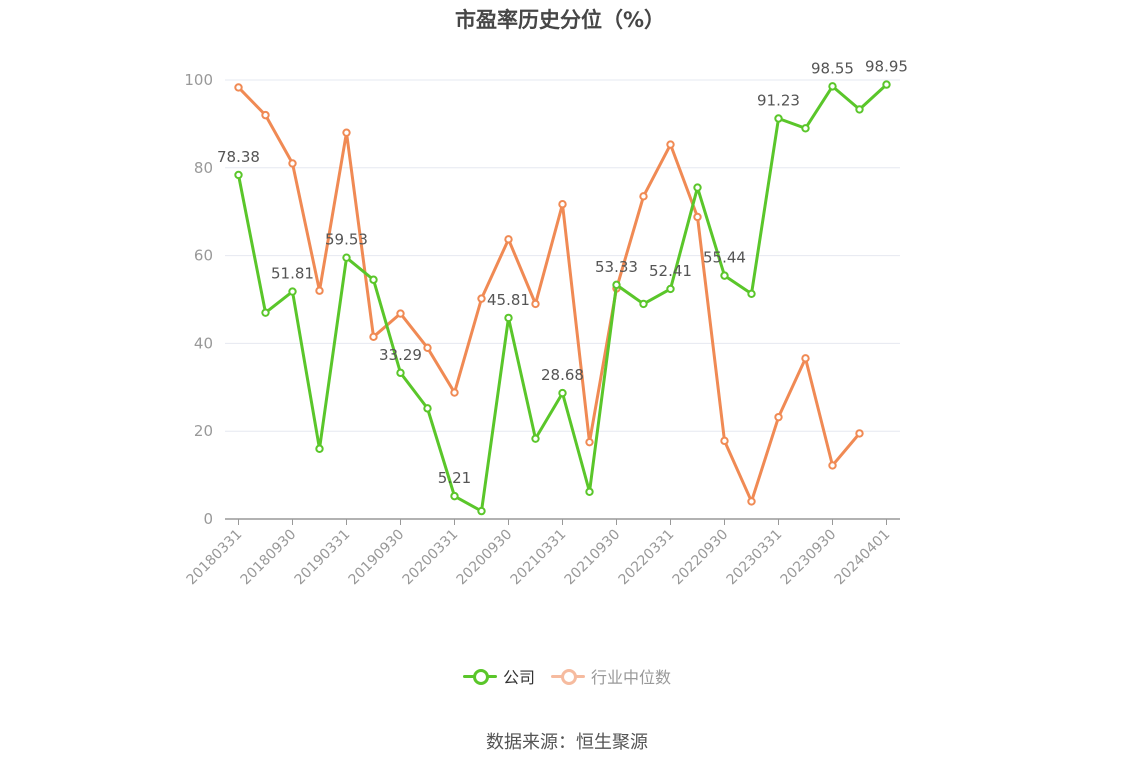 This screenshot has width=1134, height=766. What do you see at coordinates (238, 157) in the screenshot?
I see `company-data-label: 78.38` at bounding box center [238, 157].